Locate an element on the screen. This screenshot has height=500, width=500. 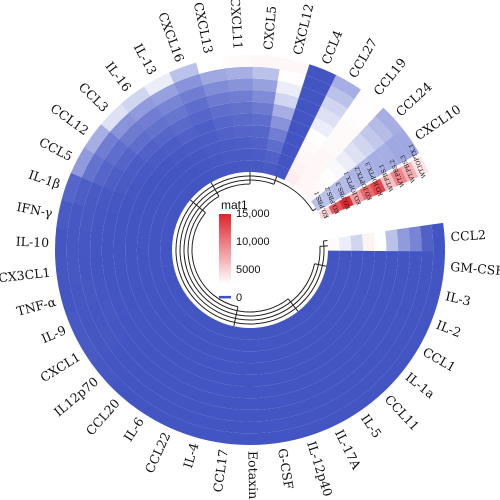
category-label-cxcl10: CXCL10 is located at coordinates (437, 122).